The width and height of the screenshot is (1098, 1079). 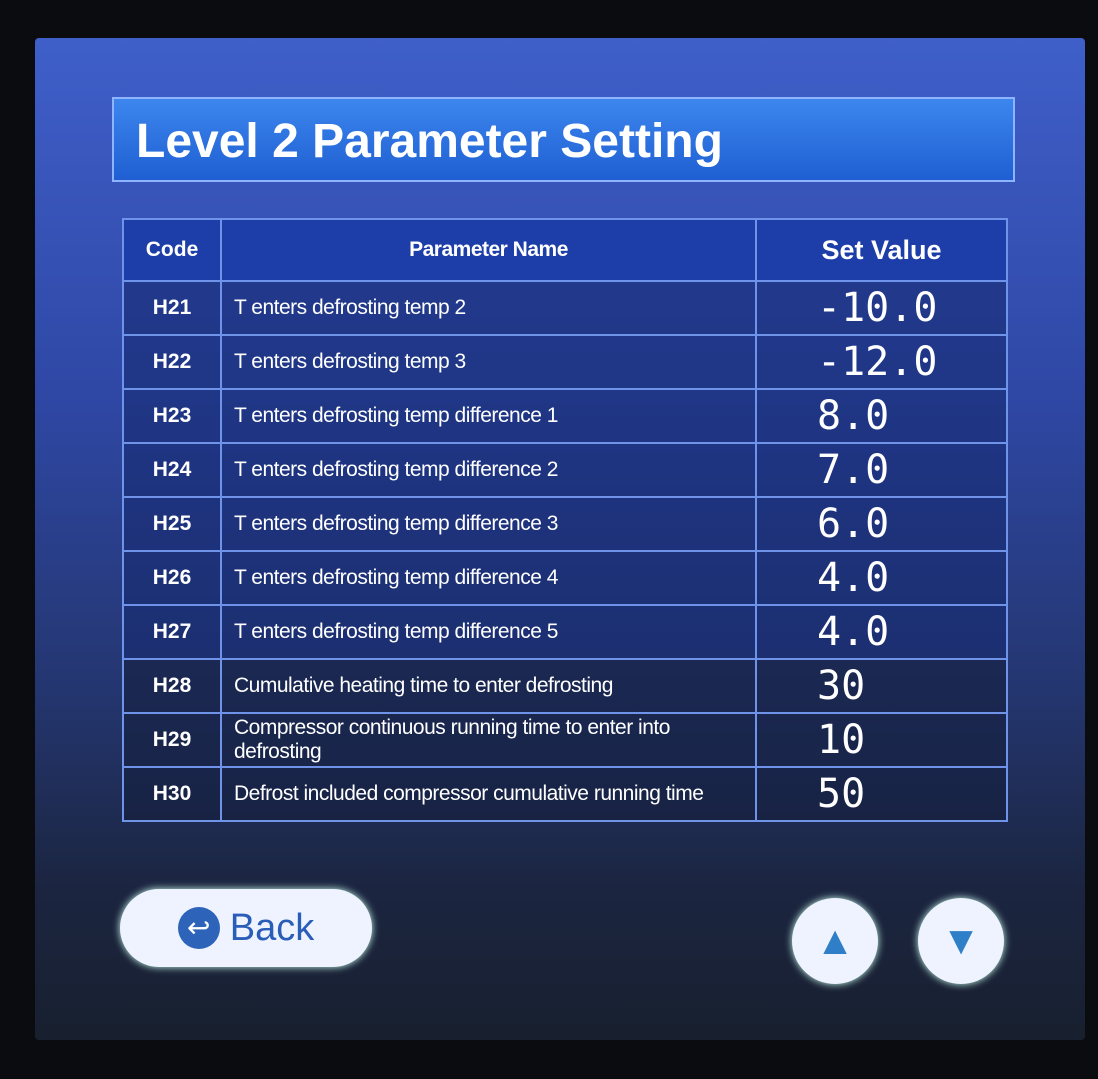 What do you see at coordinates (198, 928) in the screenshot?
I see `return-icon: ↩` at bounding box center [198, 928].